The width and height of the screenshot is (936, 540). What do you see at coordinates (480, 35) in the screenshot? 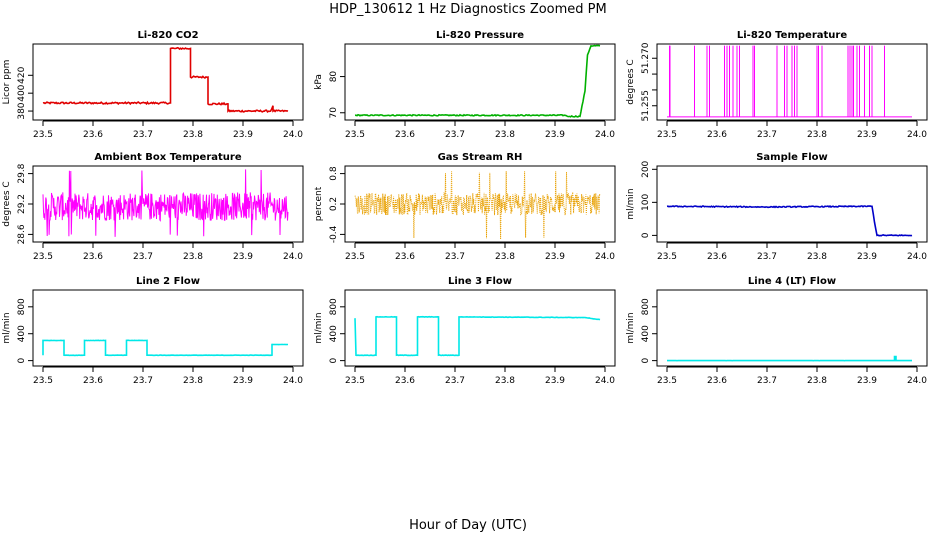
I see `panel-title: Li-820 Pressure` at bounding box center [480, 35].